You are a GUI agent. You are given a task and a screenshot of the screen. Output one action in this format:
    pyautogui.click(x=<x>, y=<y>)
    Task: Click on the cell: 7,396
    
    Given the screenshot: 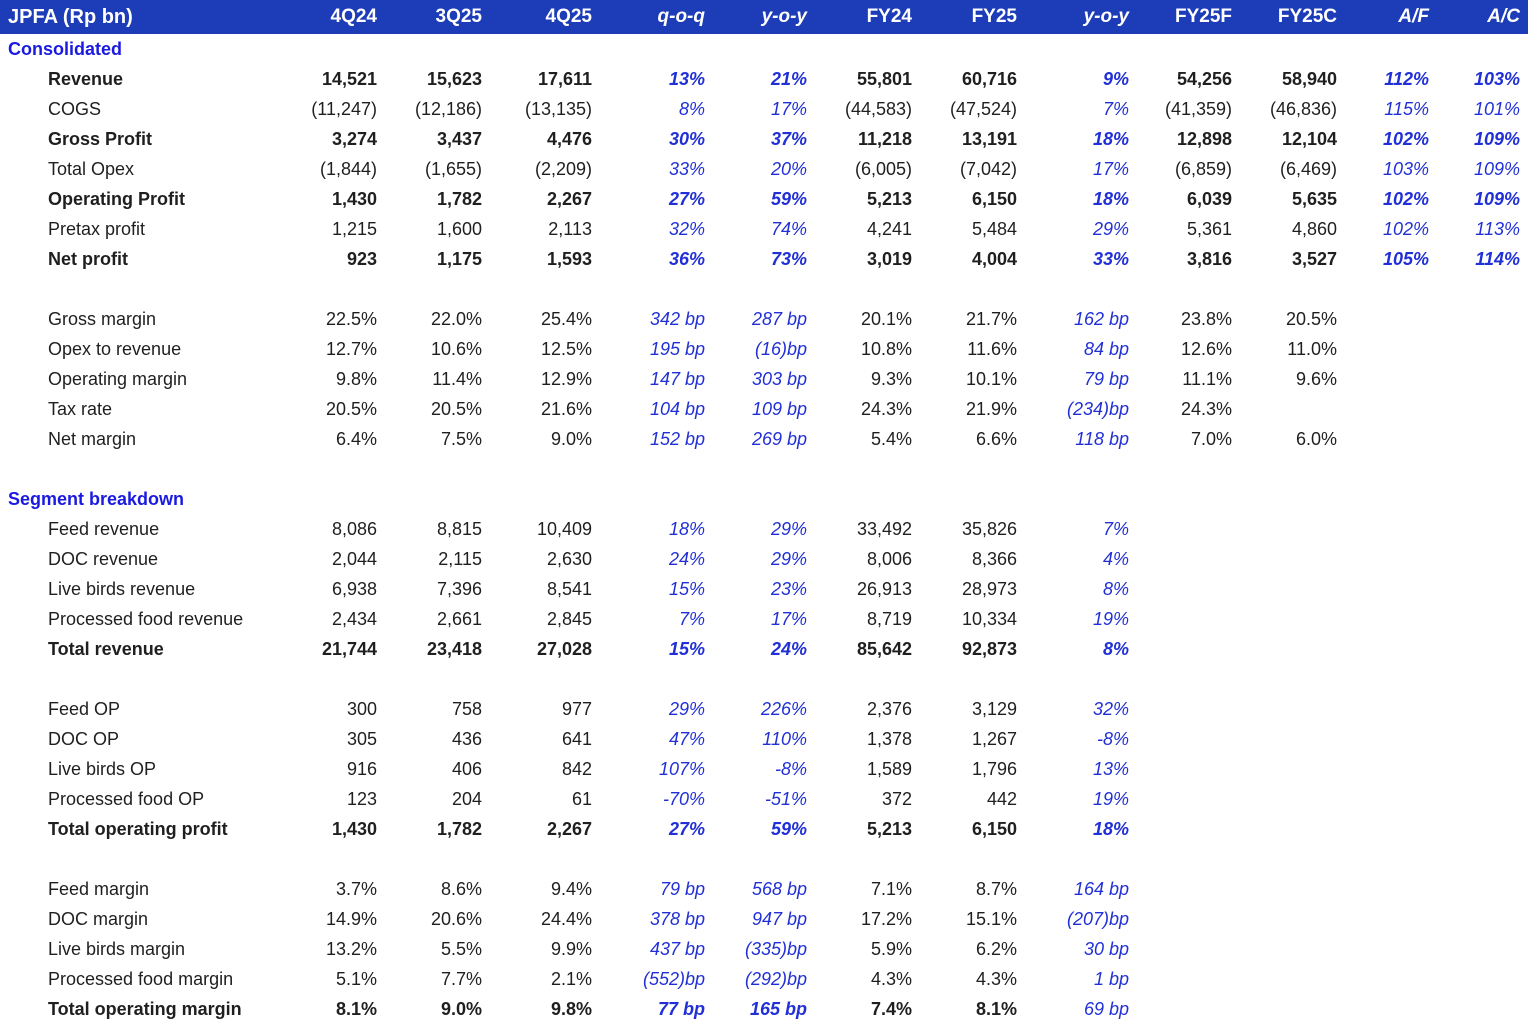 What is the action you would take?
    pyautogui.click(x=459, y=588)
    